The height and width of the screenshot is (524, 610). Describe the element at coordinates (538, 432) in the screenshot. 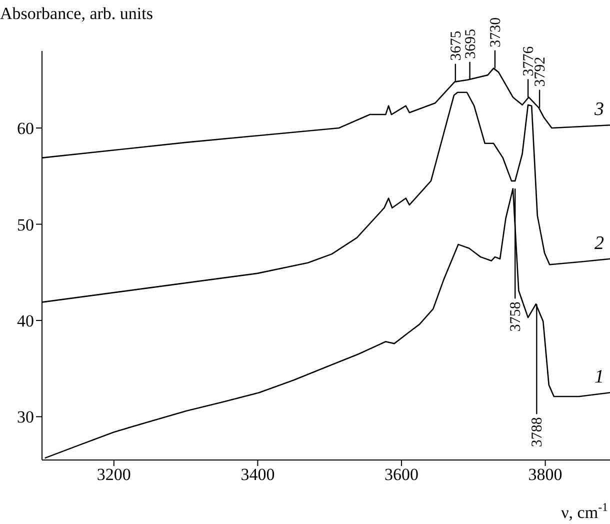

I see `annotation: 3788` at that location.